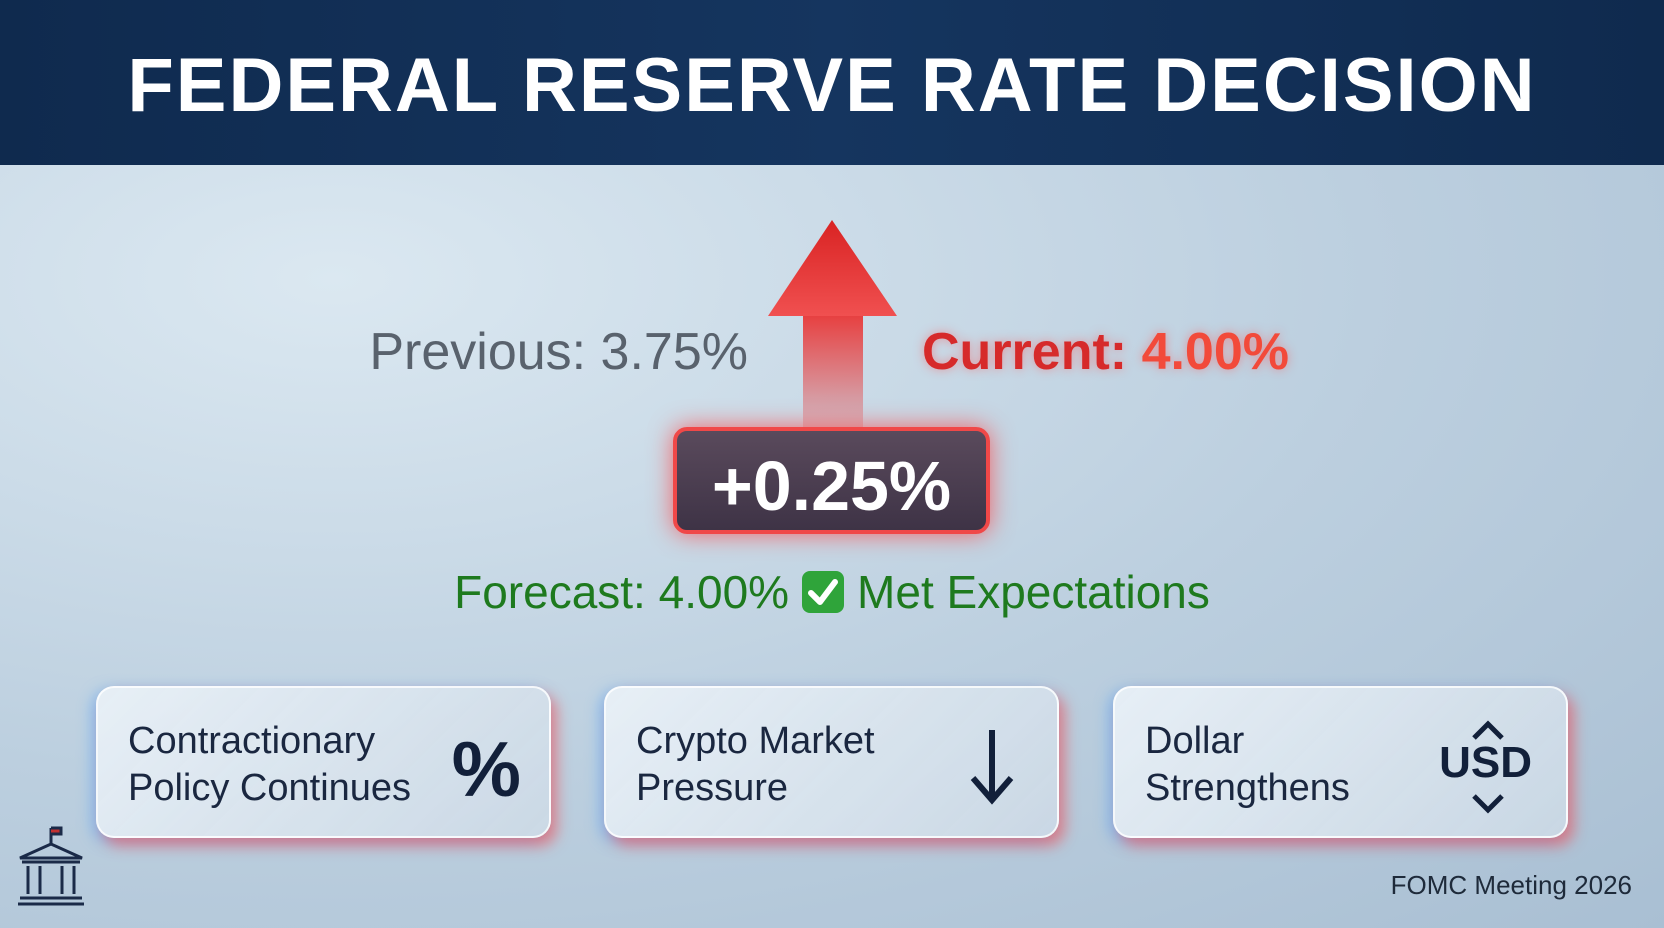  I want to click on change-badge, so click(831, 480).